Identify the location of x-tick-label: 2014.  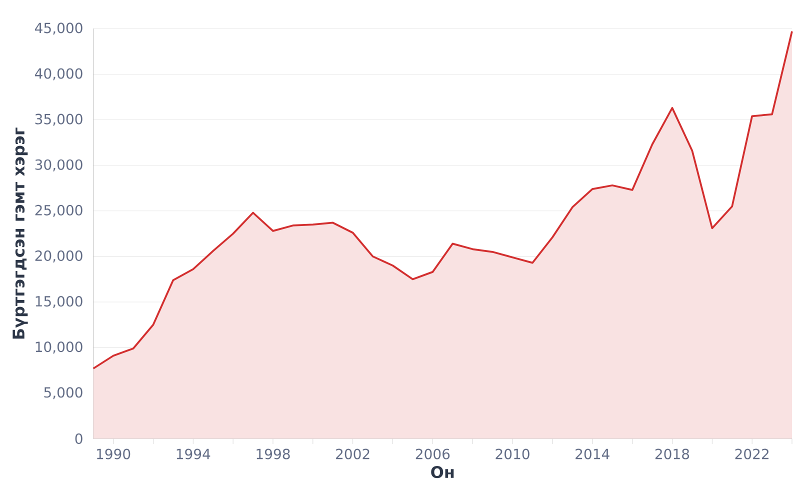
(593, 454).